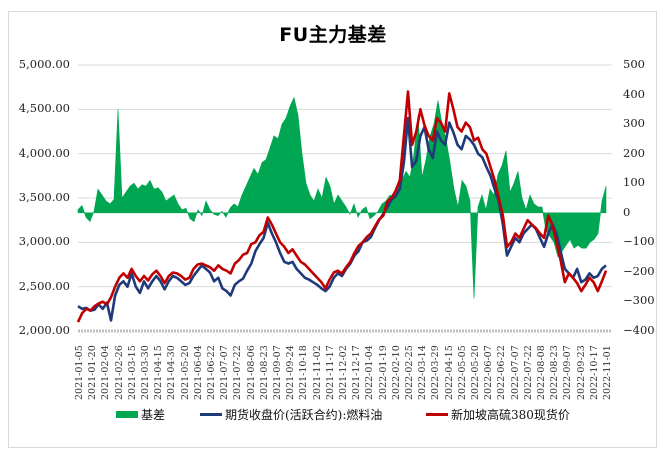 This screenshot has width=666, height=459. What do you see at coordinates (304, 415) in the screenshot?
I see `legend-label: 期货收盘价(活跃合约):燃料油` at bounding box center [304, 415].